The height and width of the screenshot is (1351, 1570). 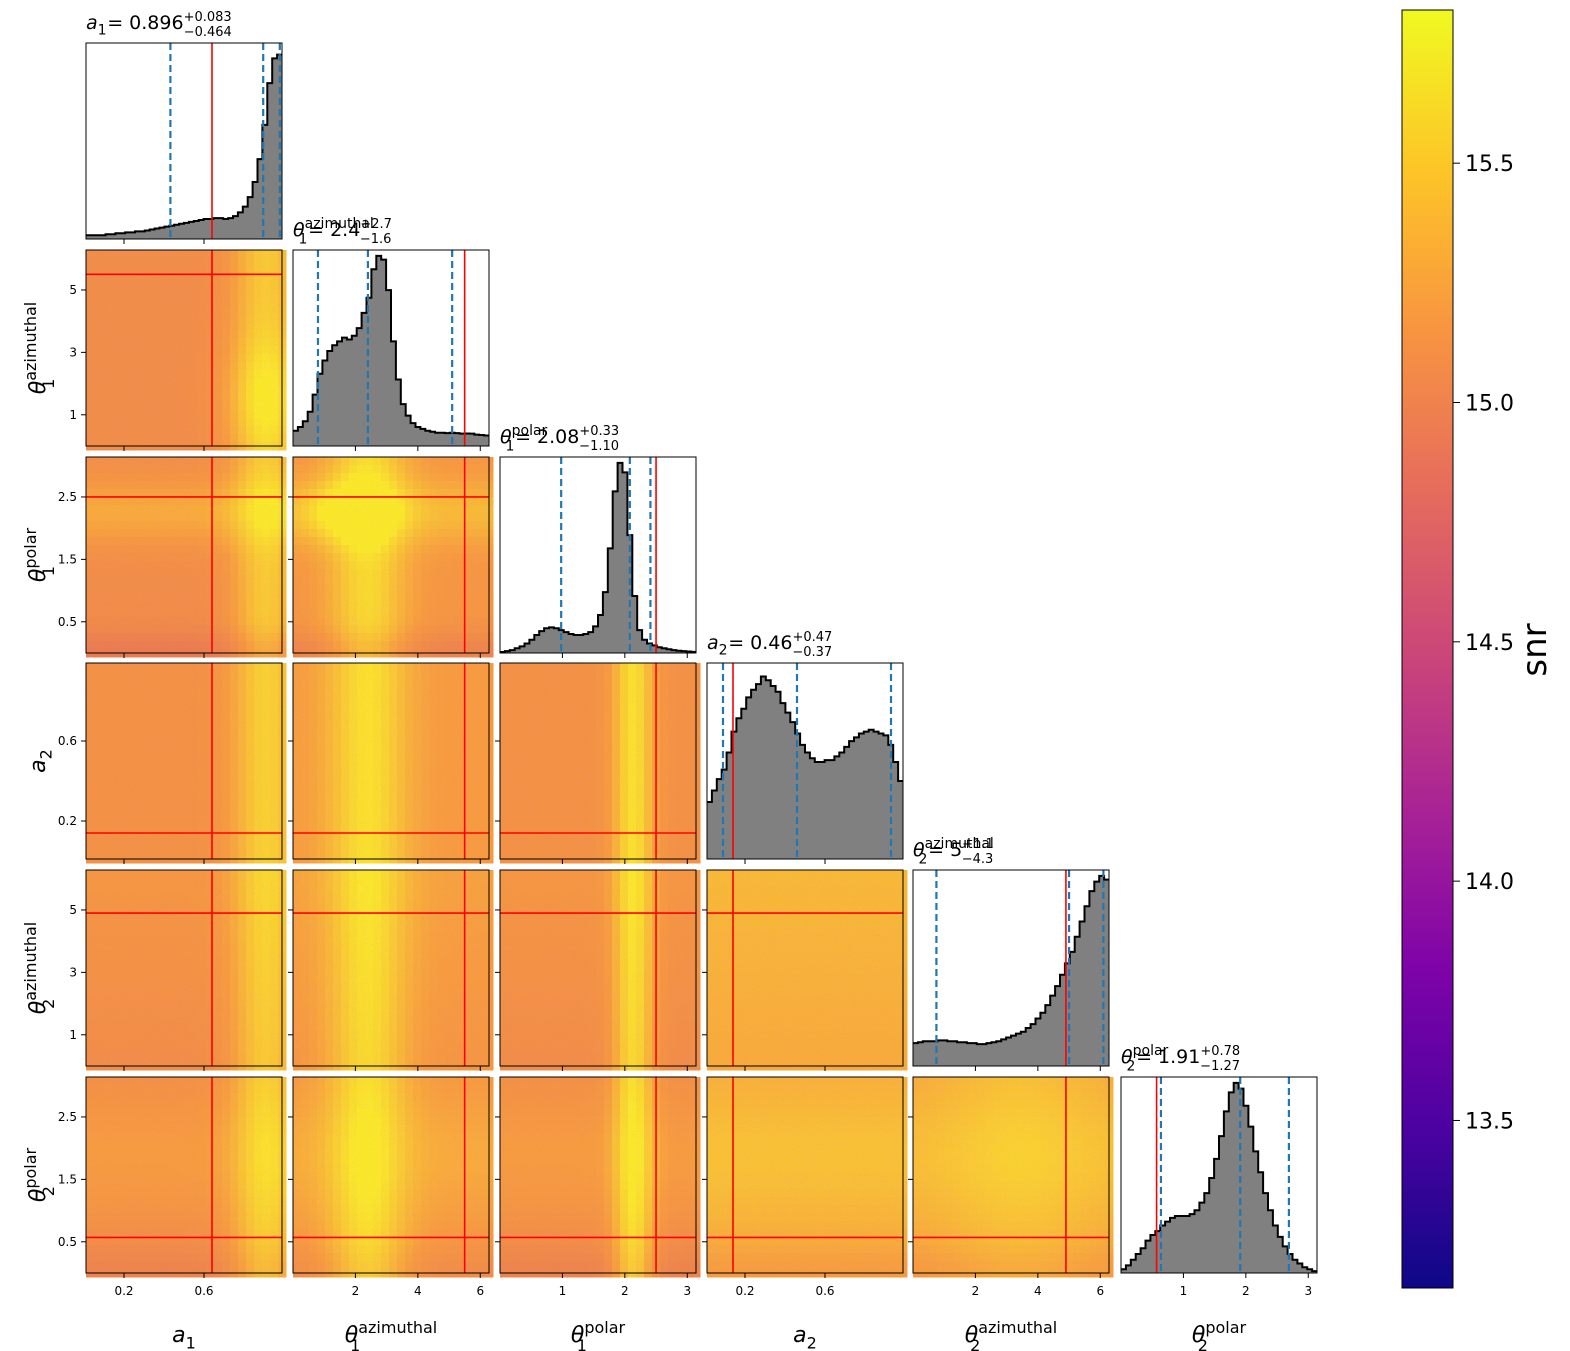 I want to click on hist-title-a2: a2 = 0.46+0.47 −0.37, so click(x=769, y=645).